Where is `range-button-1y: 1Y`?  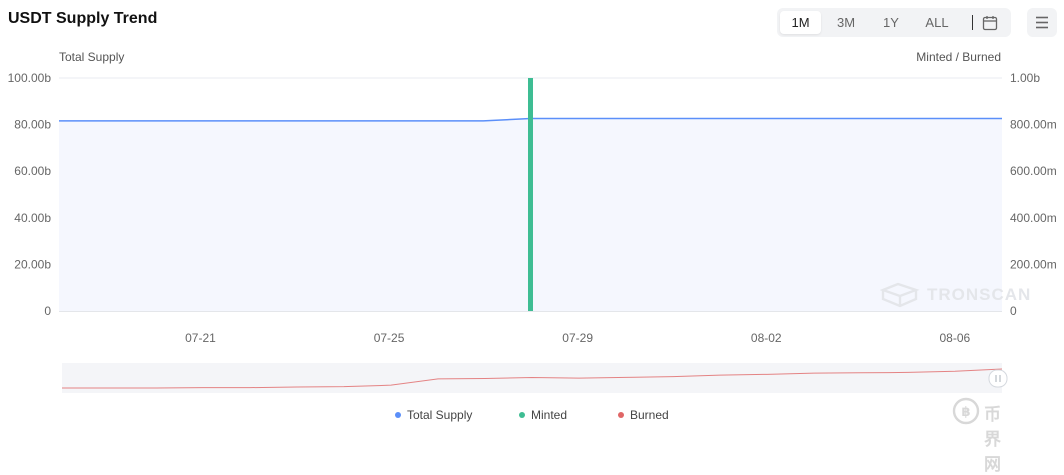
range-button-1y: 1Y is located at coordinates (891, 22).